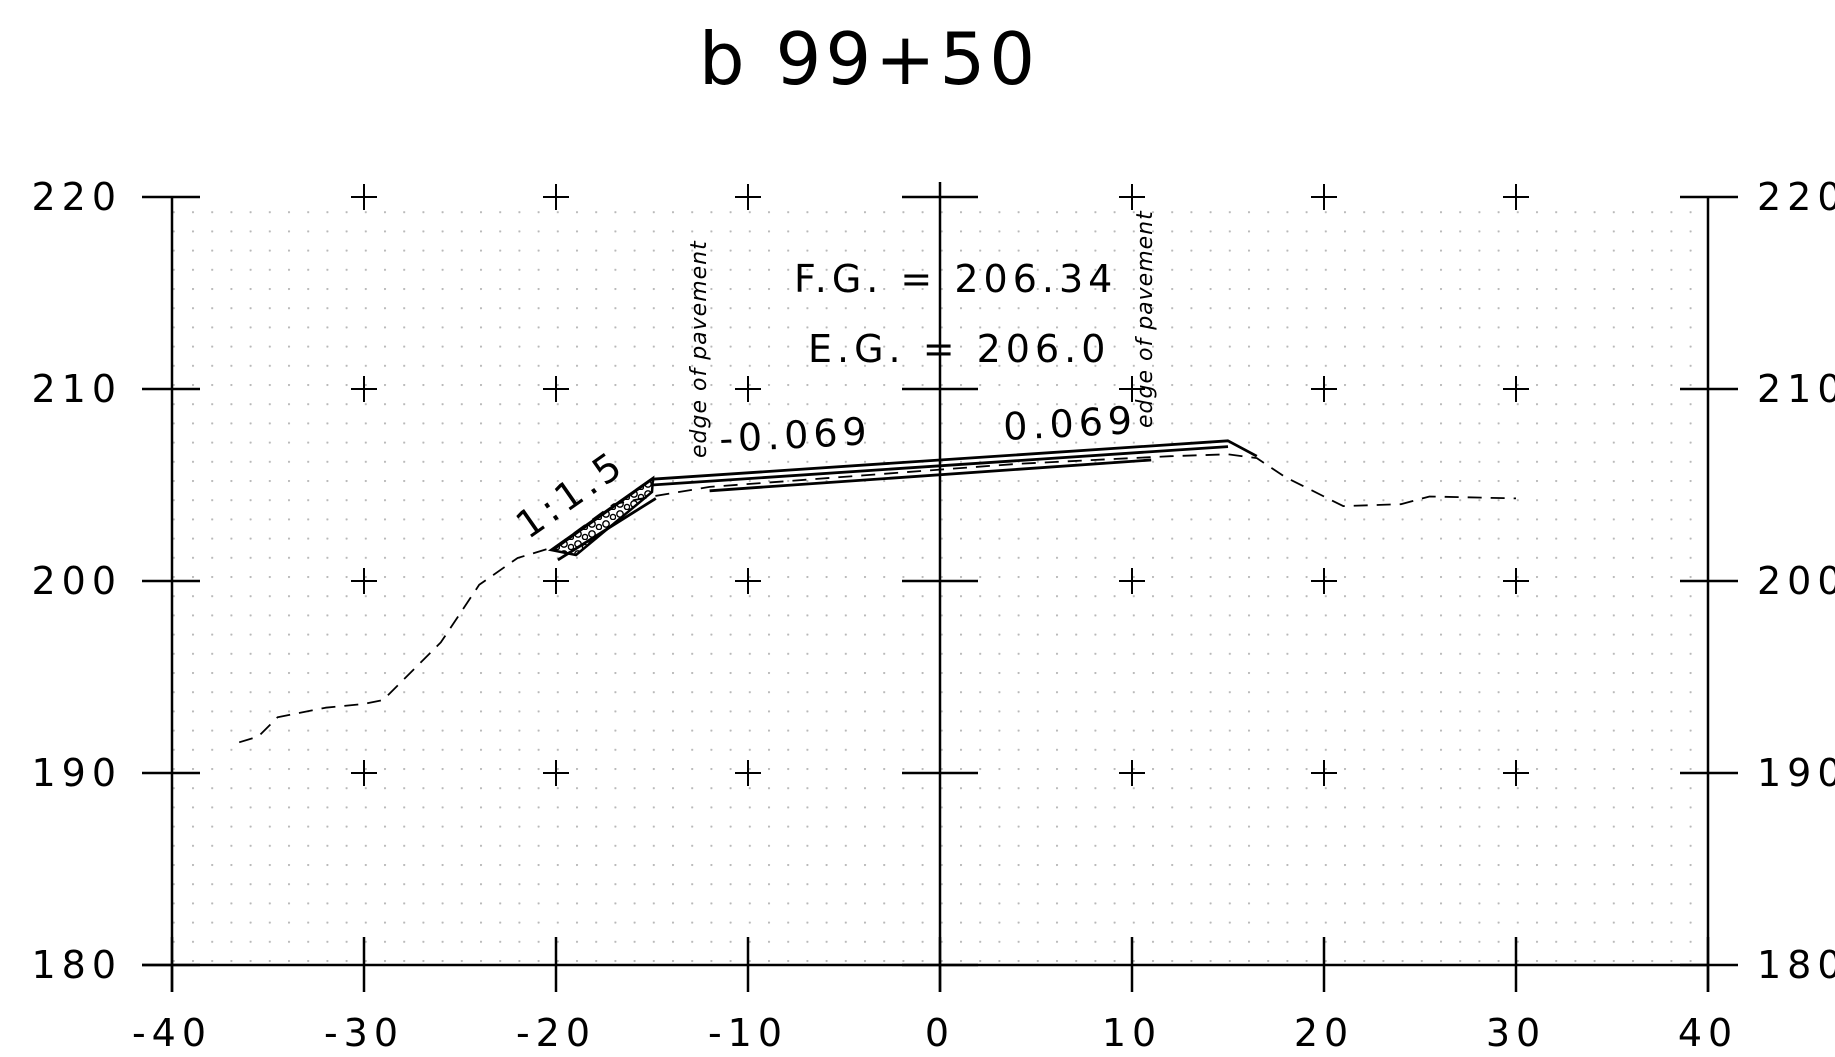 Image resolution: width=1835 pixels, height=1057 pixels. I want to click on left-cross-slope-label: -0.069, so click(795, 435).